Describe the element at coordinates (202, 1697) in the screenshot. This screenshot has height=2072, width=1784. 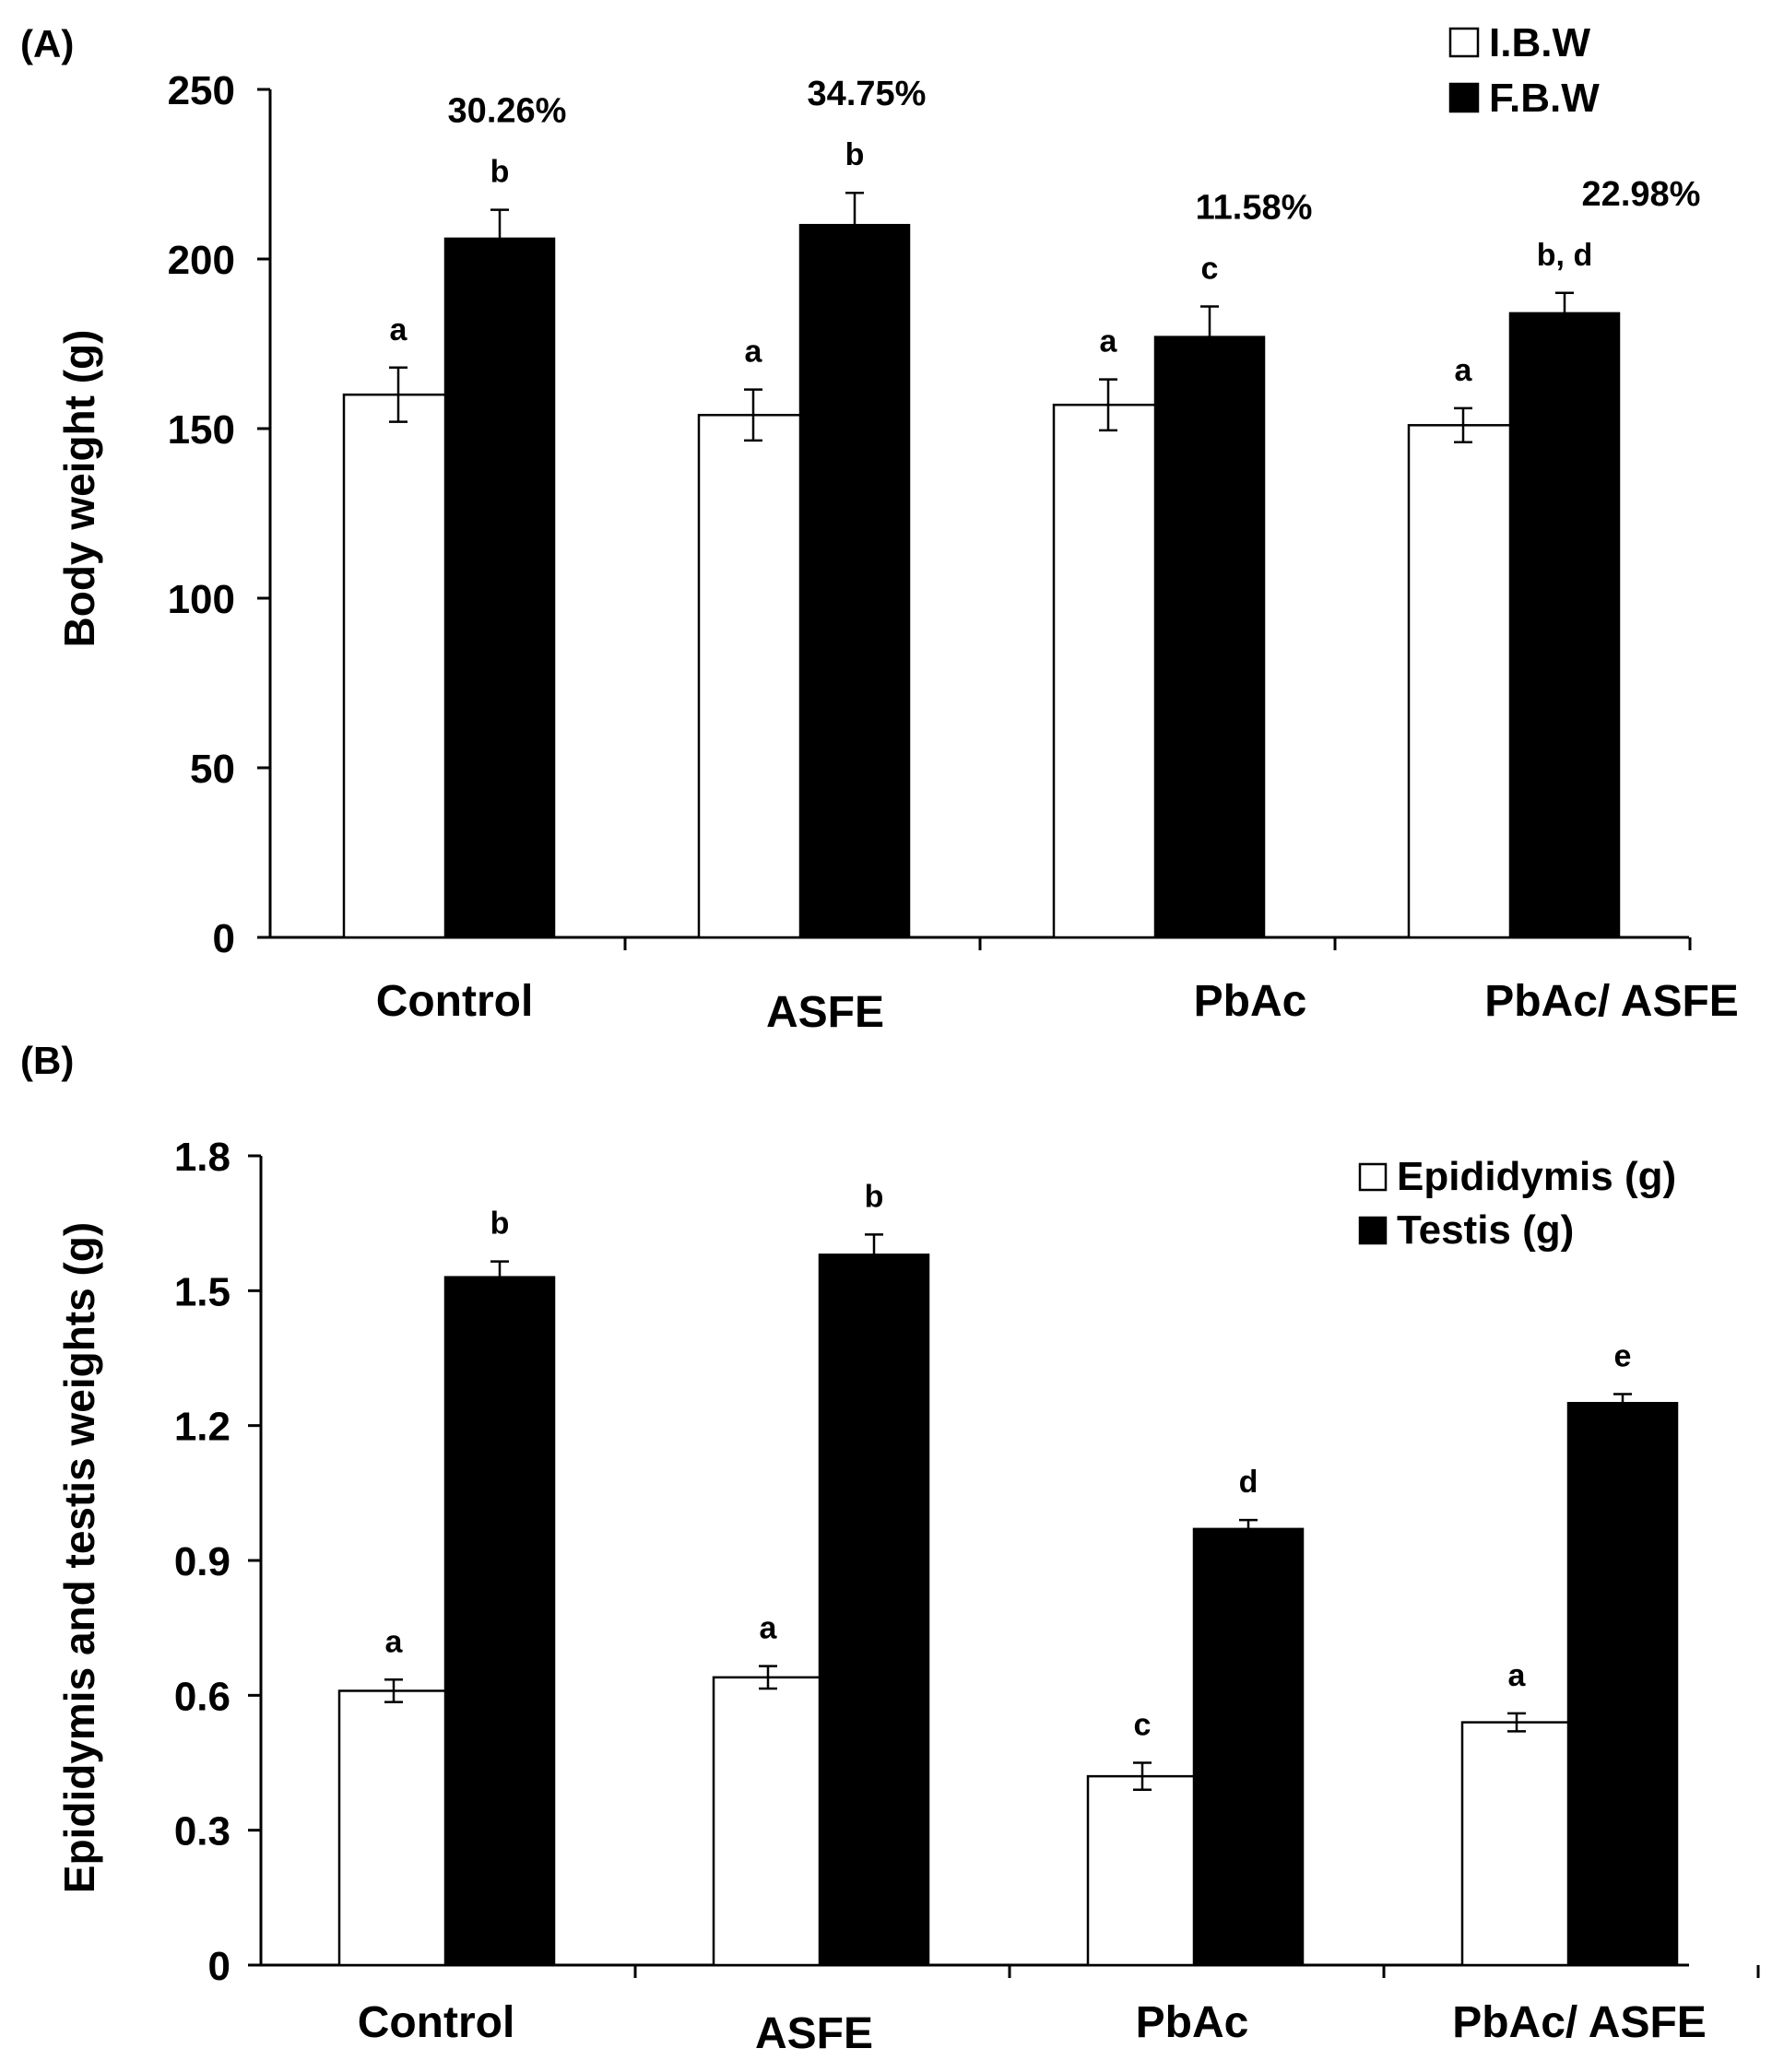
I see `y-tick-label: 0.6` at that location.